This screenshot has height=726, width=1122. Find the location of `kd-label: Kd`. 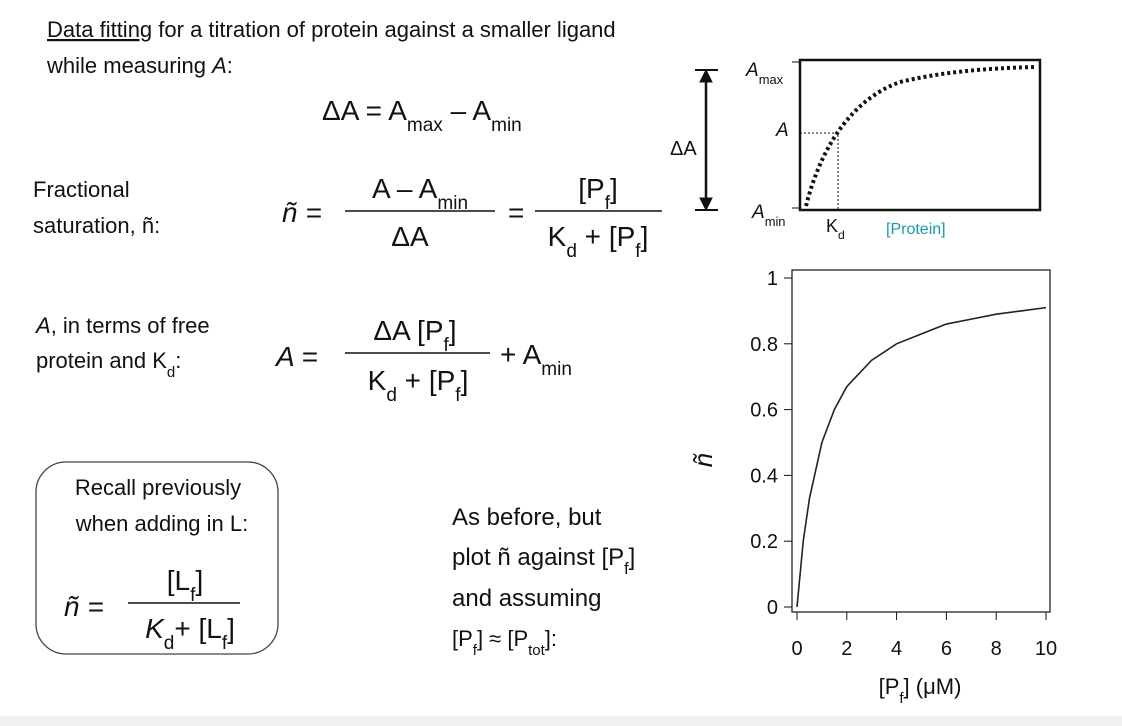

kd-label: Kd is located at coordinates (835, 229).